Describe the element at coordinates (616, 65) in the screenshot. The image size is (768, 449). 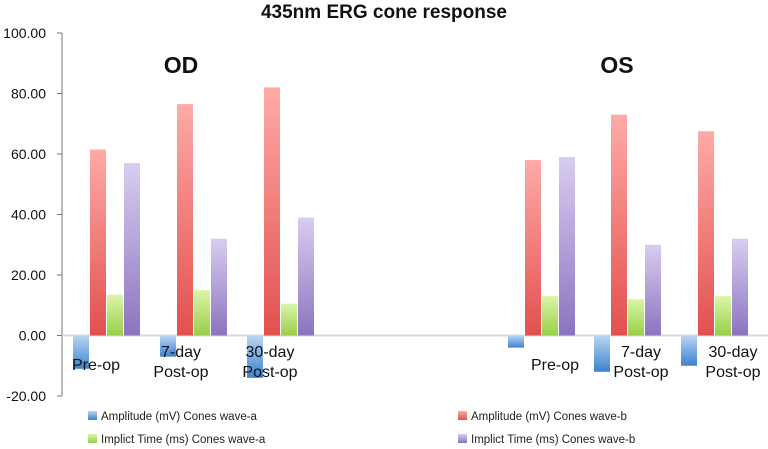
I see `group-label-os: OS` at that location.